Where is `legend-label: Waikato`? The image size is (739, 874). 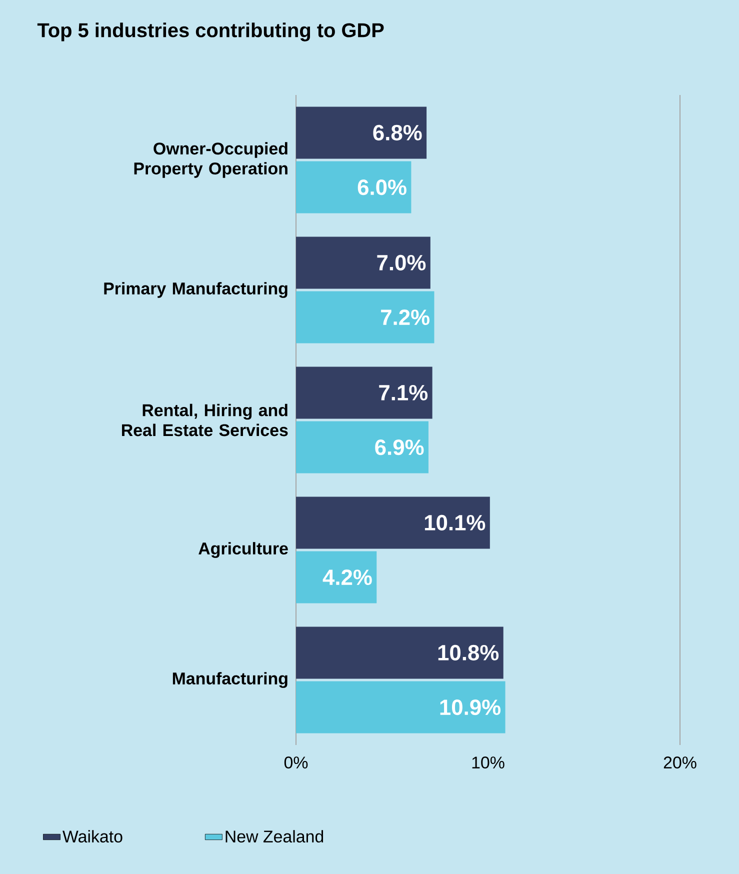
legend-label: Waikato is located at coordinates (92, 836).